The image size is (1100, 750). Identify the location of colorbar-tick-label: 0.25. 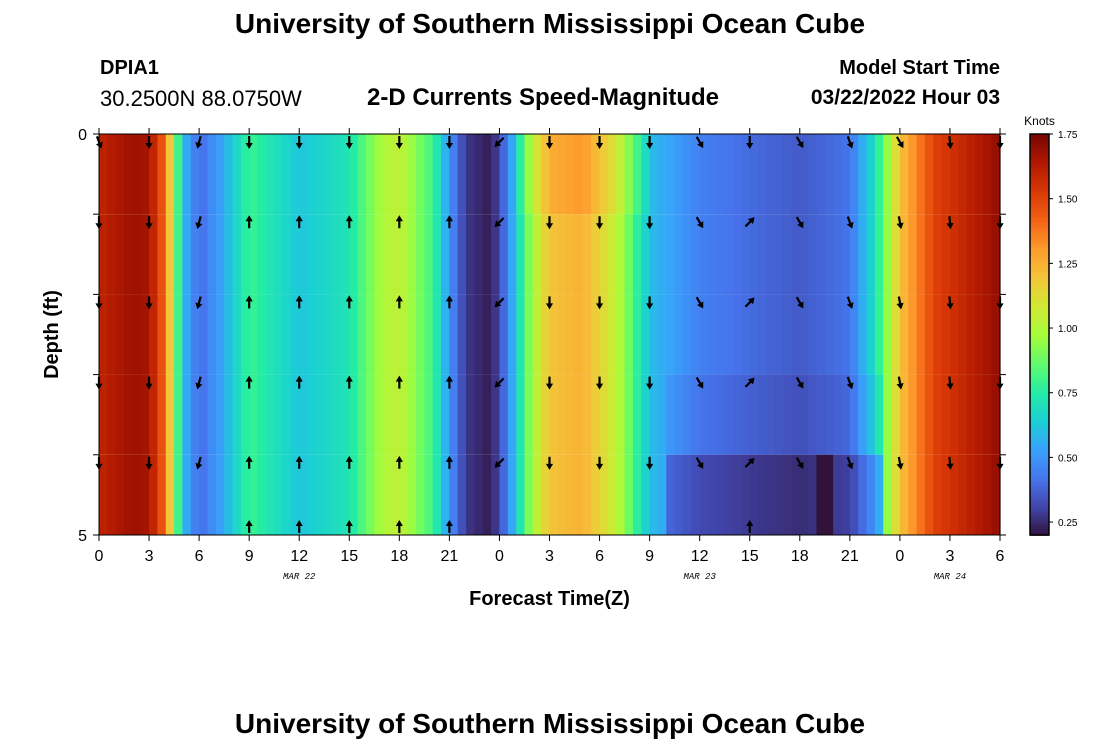
(1068, 523).